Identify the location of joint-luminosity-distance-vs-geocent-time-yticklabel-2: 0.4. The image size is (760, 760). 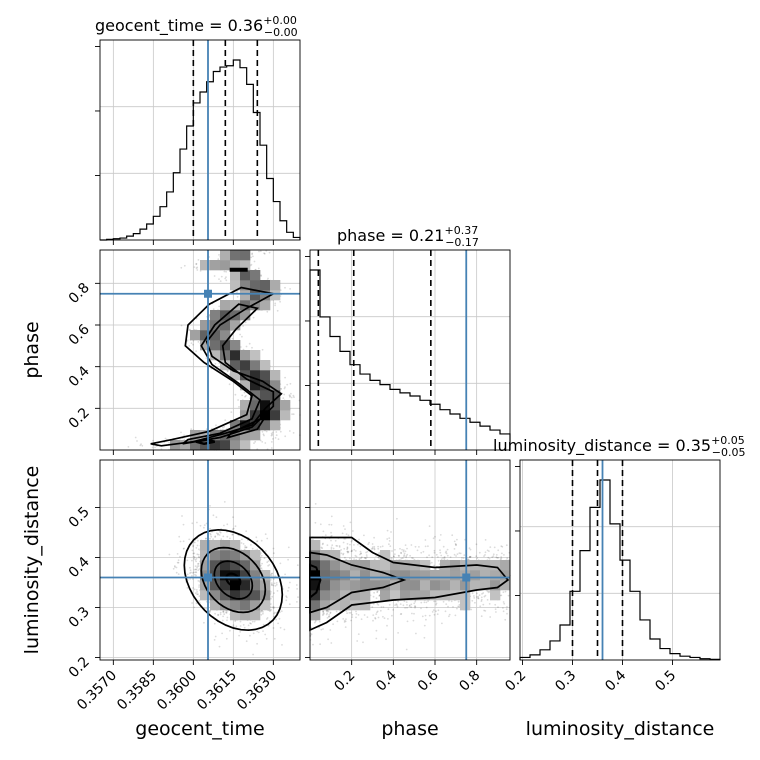
(79, 567).